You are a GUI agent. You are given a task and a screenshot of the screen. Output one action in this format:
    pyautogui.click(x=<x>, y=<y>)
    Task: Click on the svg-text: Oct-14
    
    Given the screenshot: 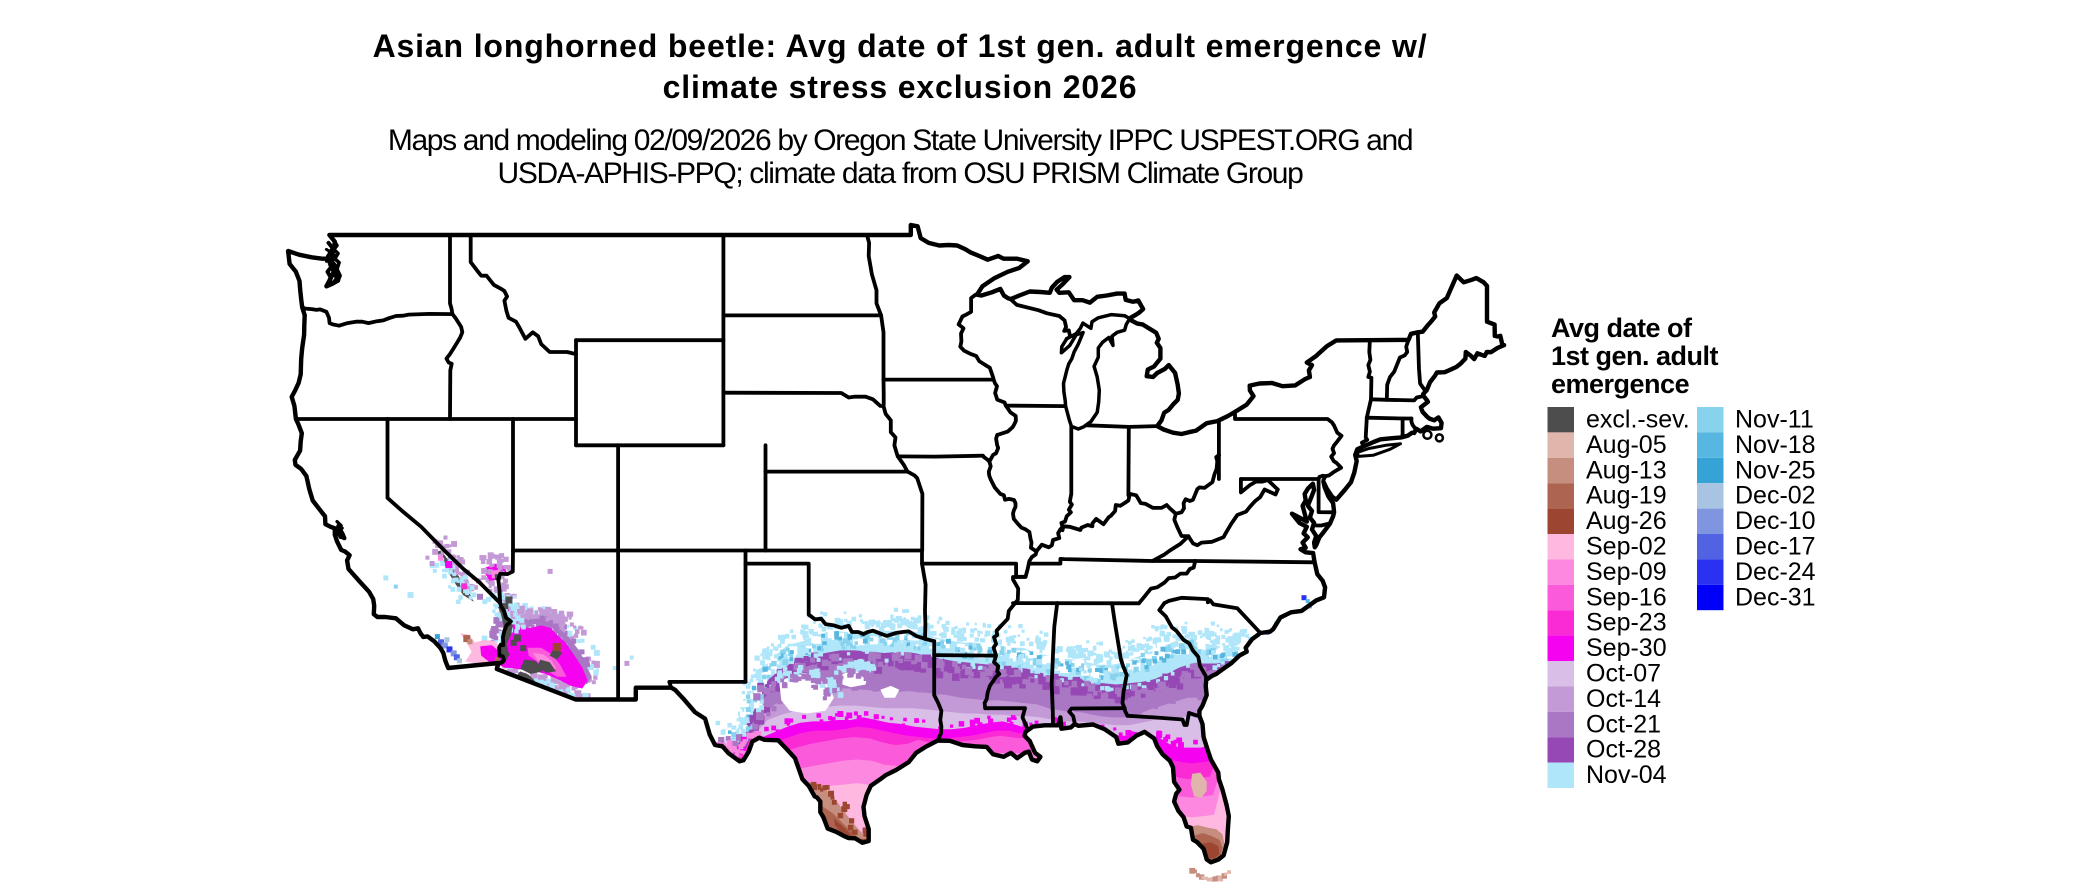 What is the action you would take?
    pyautogui.click(x=1623, y=699)
    